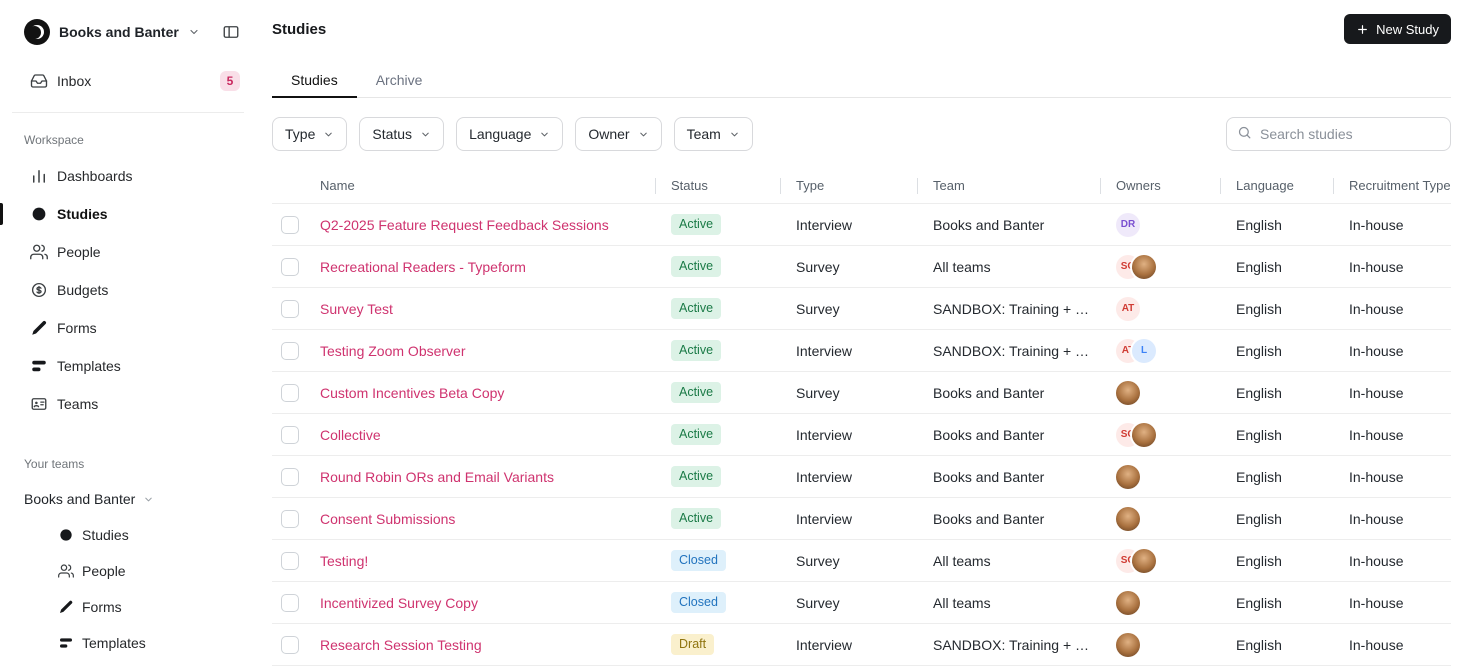  Describe the element at coordinates (1144, 350) in the screenshot. I see `owner-avatar: L` at that location.